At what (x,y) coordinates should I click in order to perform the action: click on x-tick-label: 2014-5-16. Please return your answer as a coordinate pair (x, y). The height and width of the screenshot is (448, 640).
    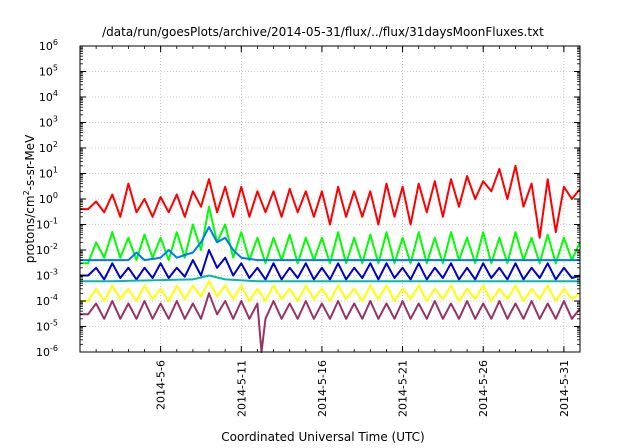
    Looking at the image, I should click on (322, 388).